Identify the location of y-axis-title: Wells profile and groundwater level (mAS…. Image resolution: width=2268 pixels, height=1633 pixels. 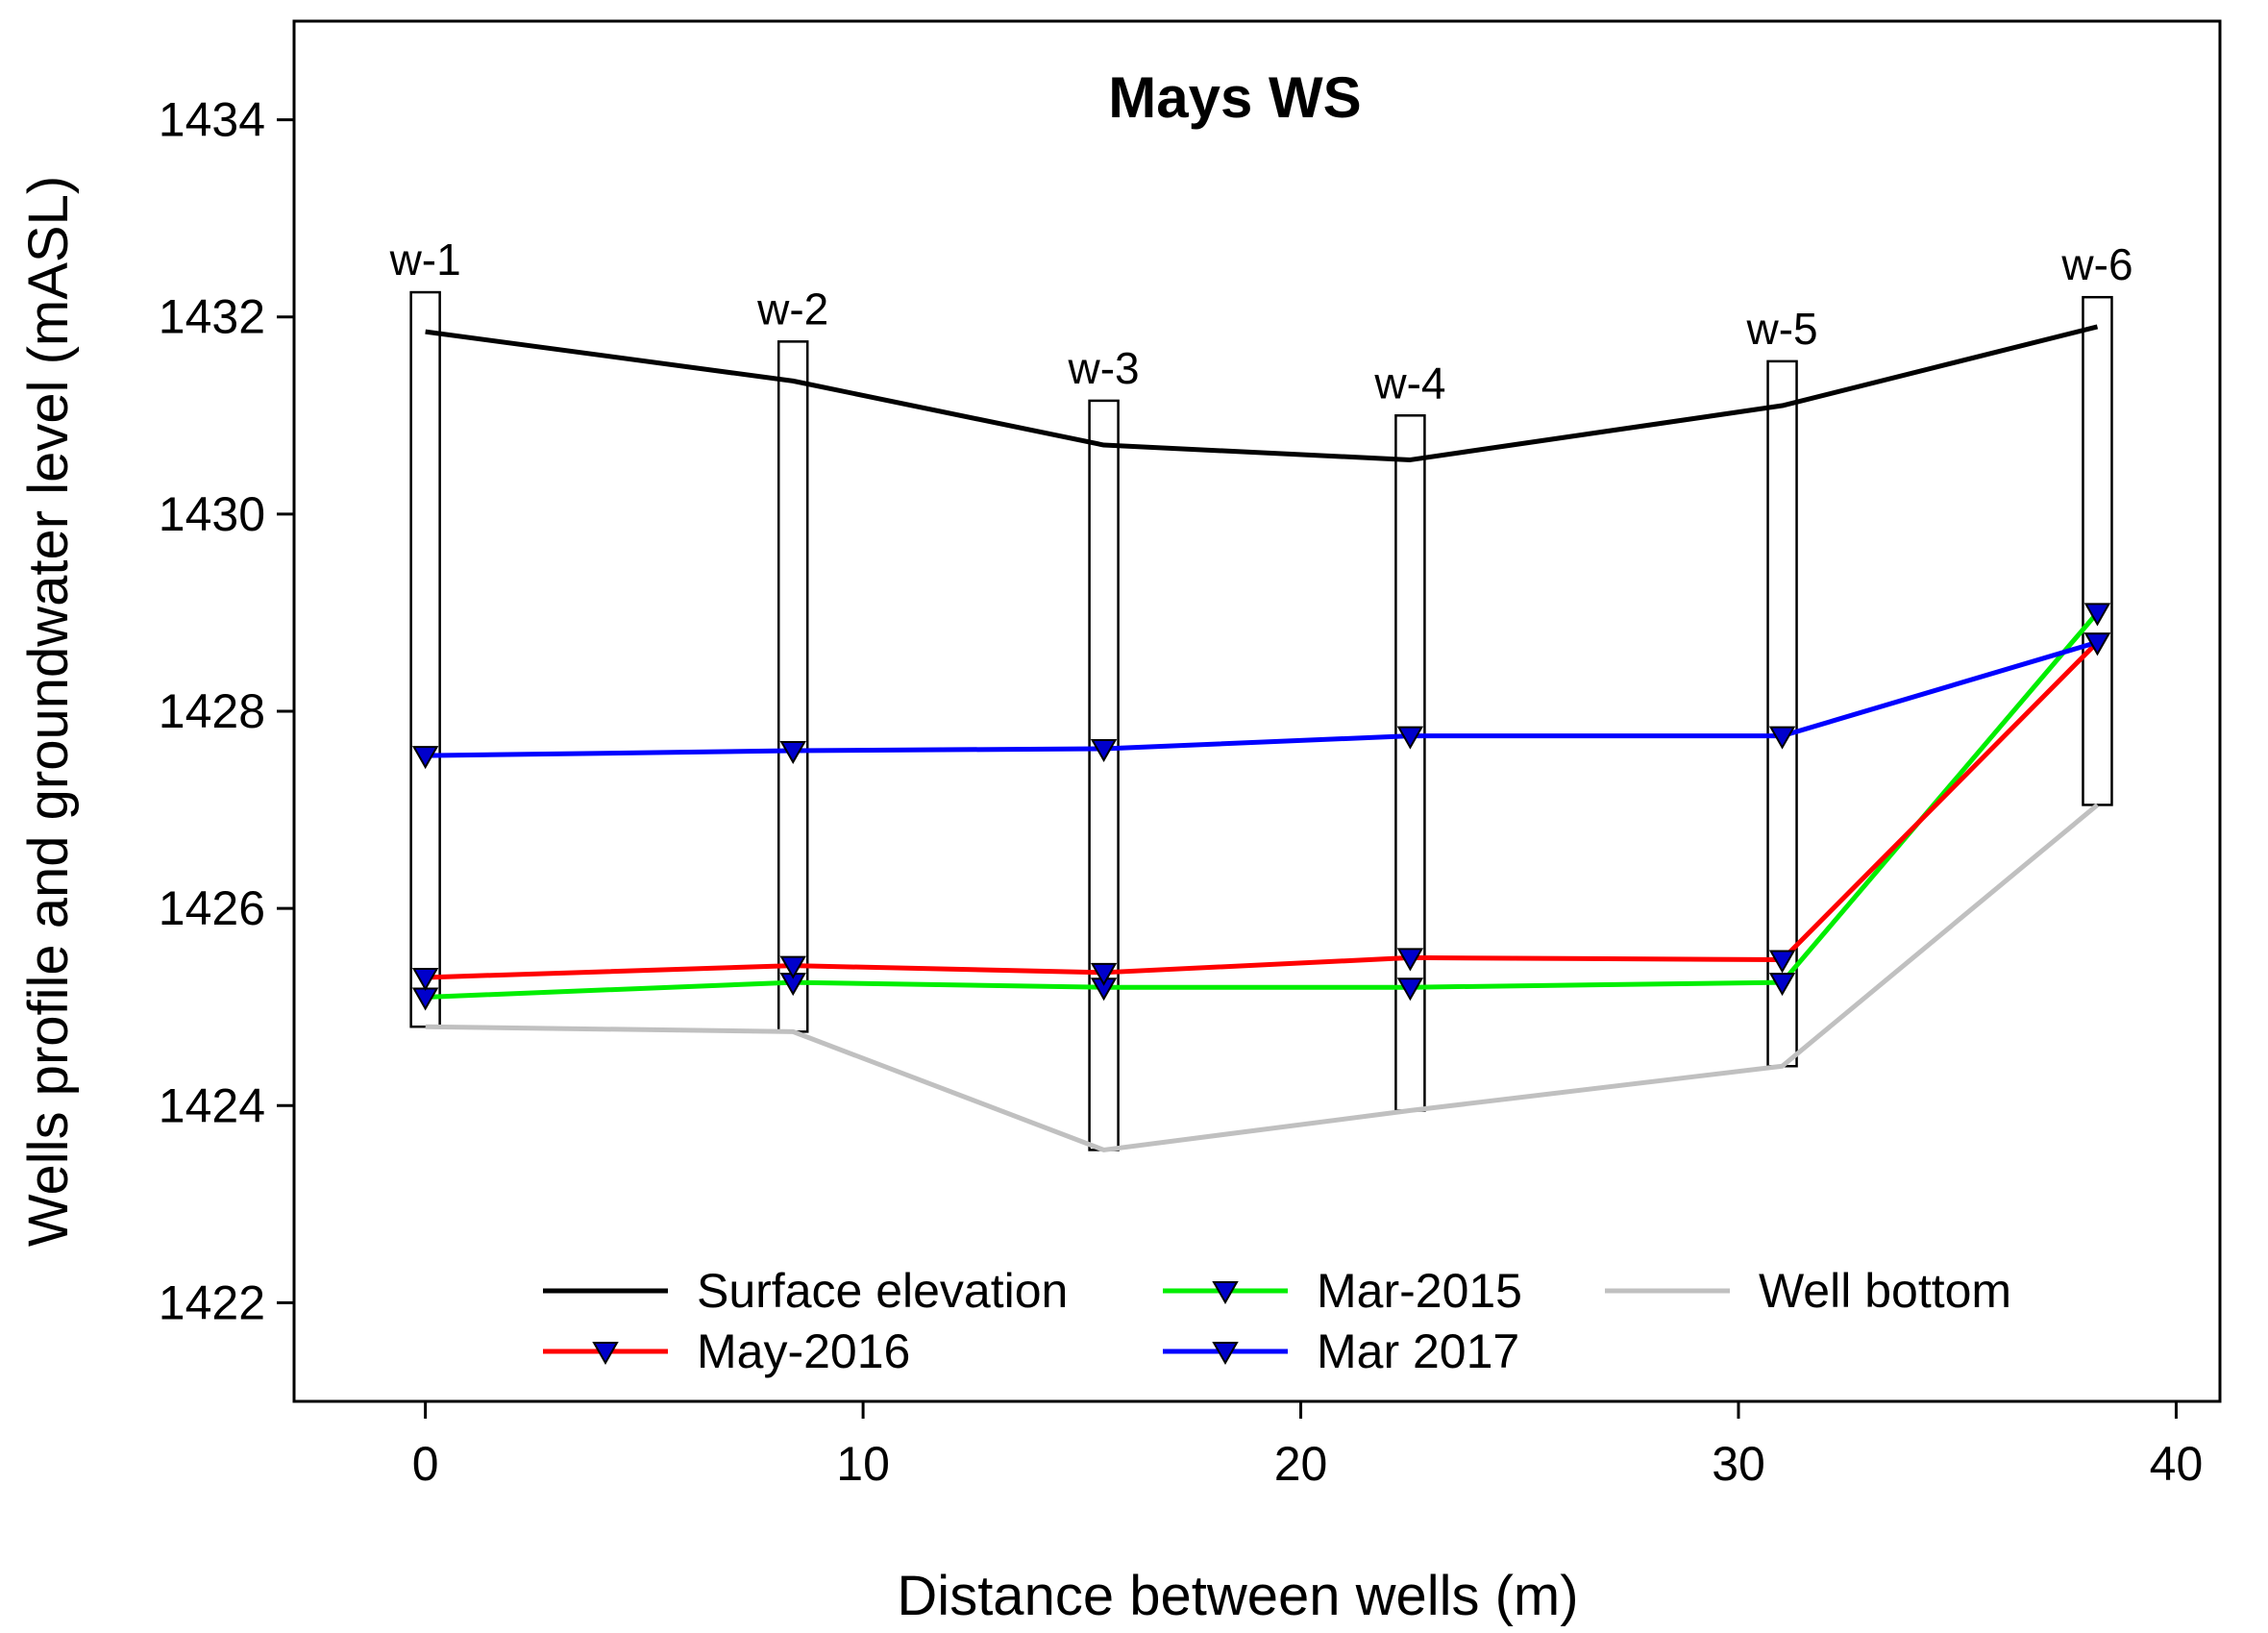
(48, 712).